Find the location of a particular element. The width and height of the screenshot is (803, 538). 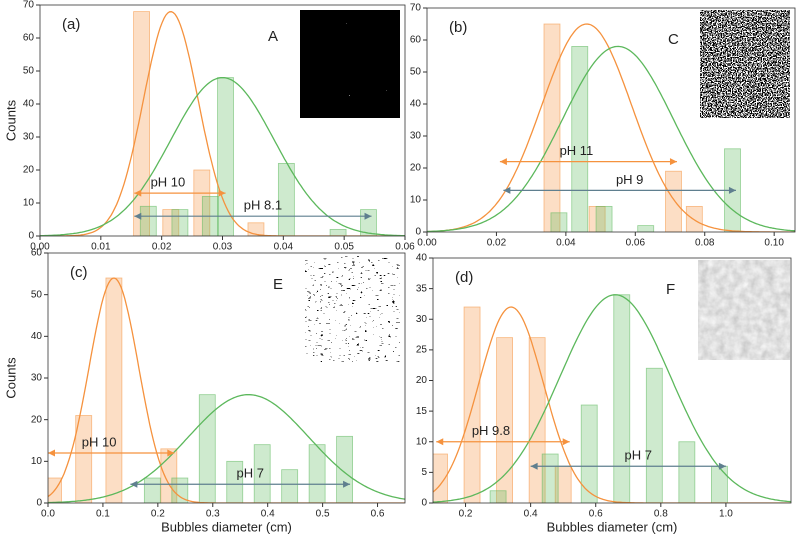

x-tick-label: 0.04 is located at coordinates (284, 247).